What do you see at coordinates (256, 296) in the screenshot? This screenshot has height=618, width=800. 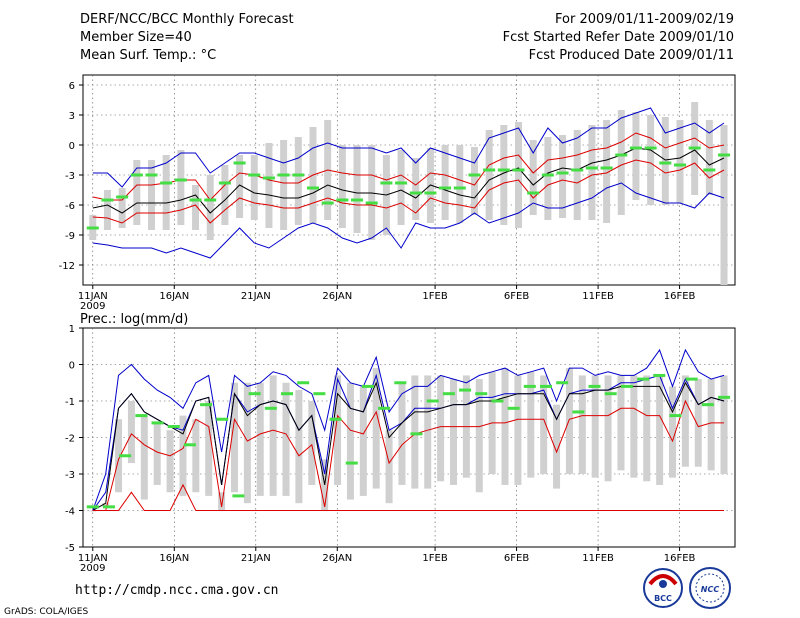 I see `x-tick-label: 21JAN` at bounding box center [256, 296].